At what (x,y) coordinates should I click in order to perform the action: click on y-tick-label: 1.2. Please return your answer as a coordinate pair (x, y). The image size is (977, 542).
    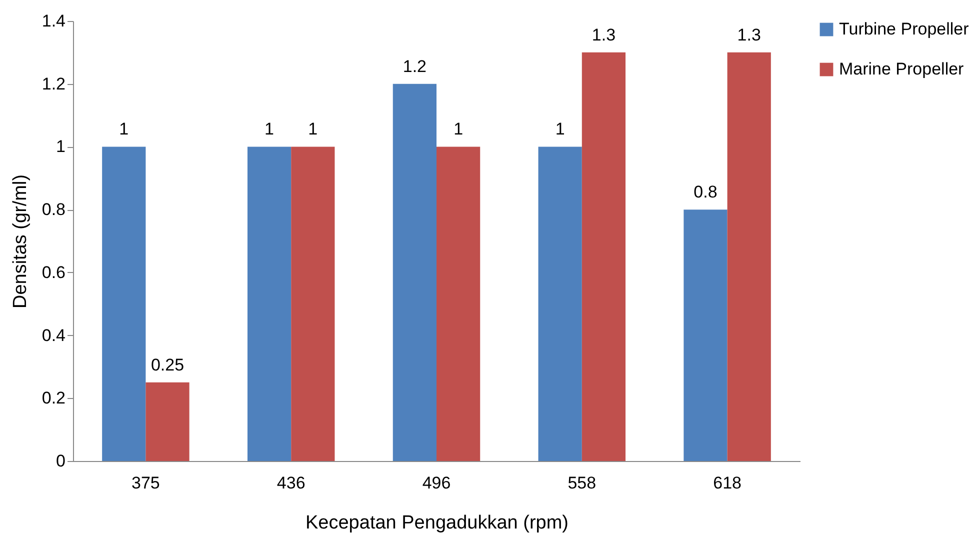
    Looking at the image, I should click on (54, 84).